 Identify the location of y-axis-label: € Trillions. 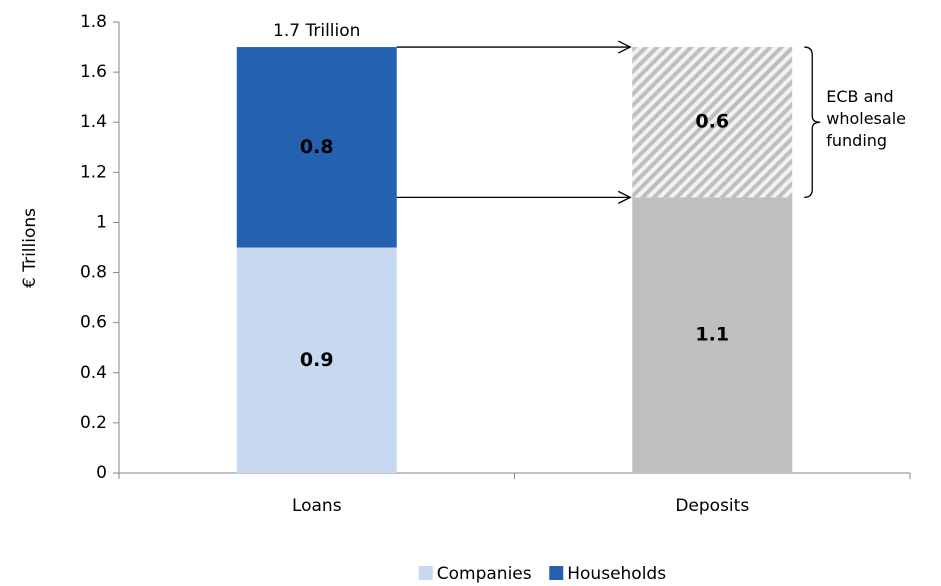
(30, 248).